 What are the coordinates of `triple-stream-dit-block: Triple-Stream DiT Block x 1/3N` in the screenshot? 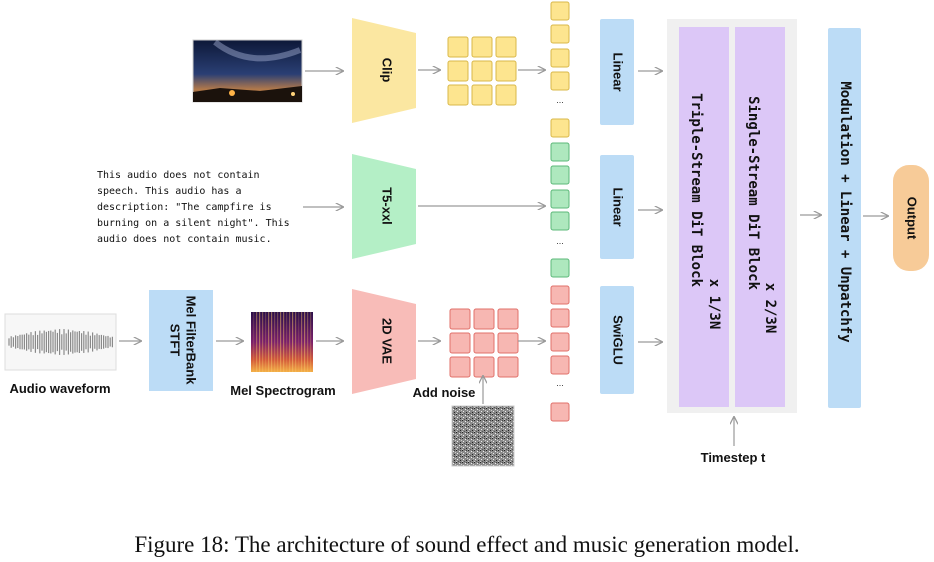 It's located at (704, 217).